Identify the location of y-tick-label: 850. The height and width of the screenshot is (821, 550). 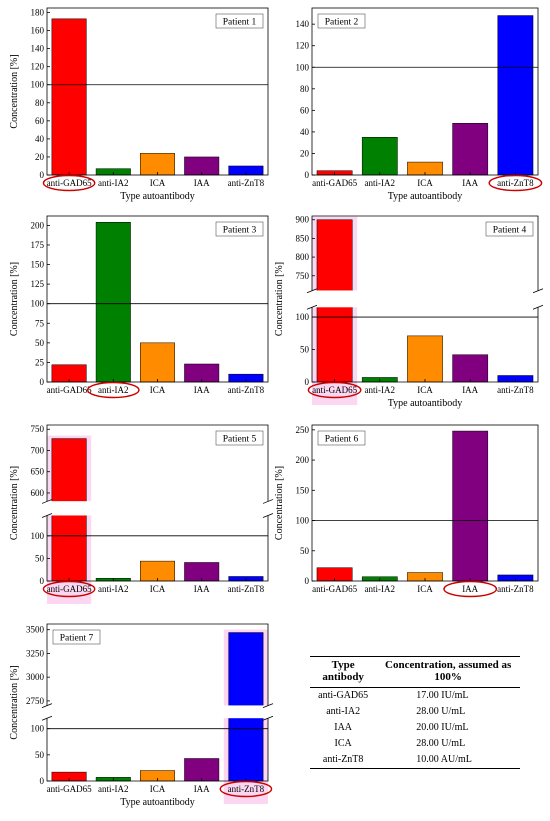
(303, 238).